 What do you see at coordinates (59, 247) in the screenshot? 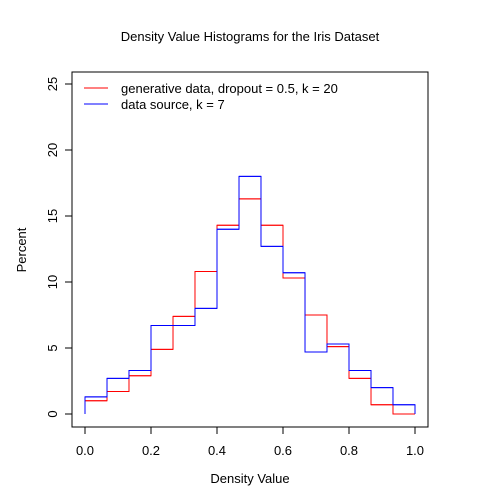
I see `y-axis: 0 5 10 15 20 25` at bounding box center [59, 247].